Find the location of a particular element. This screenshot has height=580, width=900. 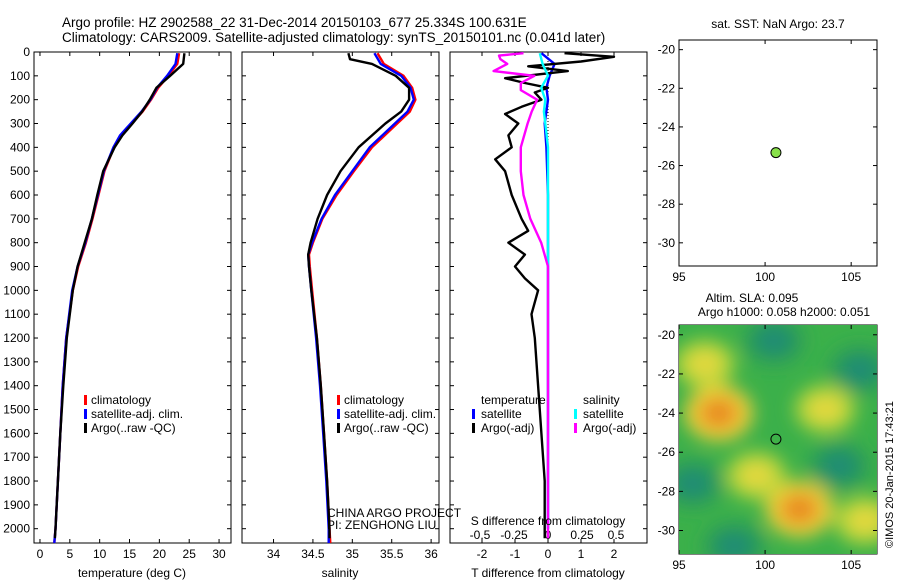

x-tick-label: 35 is located at coordinates (353, 554).